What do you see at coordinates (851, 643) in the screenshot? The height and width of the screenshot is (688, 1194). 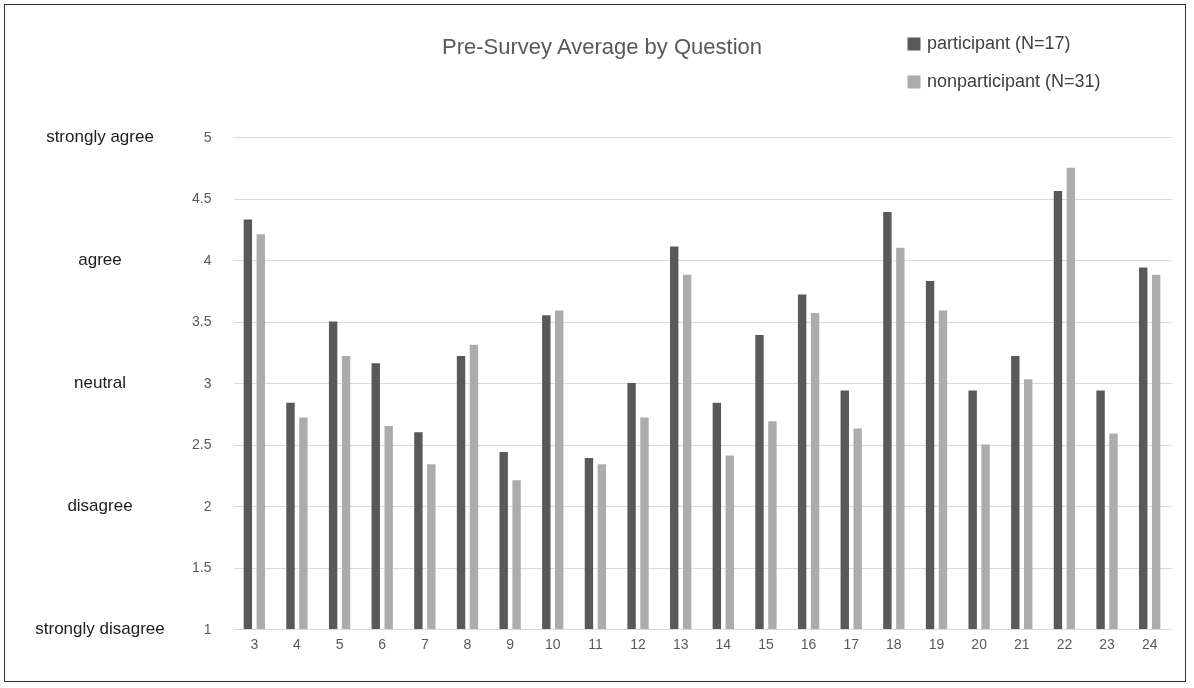 I see `x-tick-label: 17` at bounding box center [851, 643].